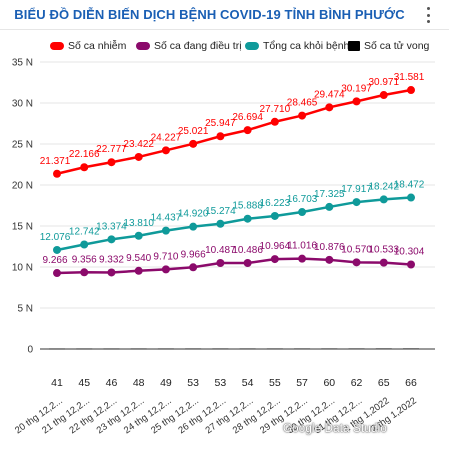  What do you see at coordinates (111, 226) in the screenshot?
I see `data-label-teal: 13.374` at bounding box center [111, 226].